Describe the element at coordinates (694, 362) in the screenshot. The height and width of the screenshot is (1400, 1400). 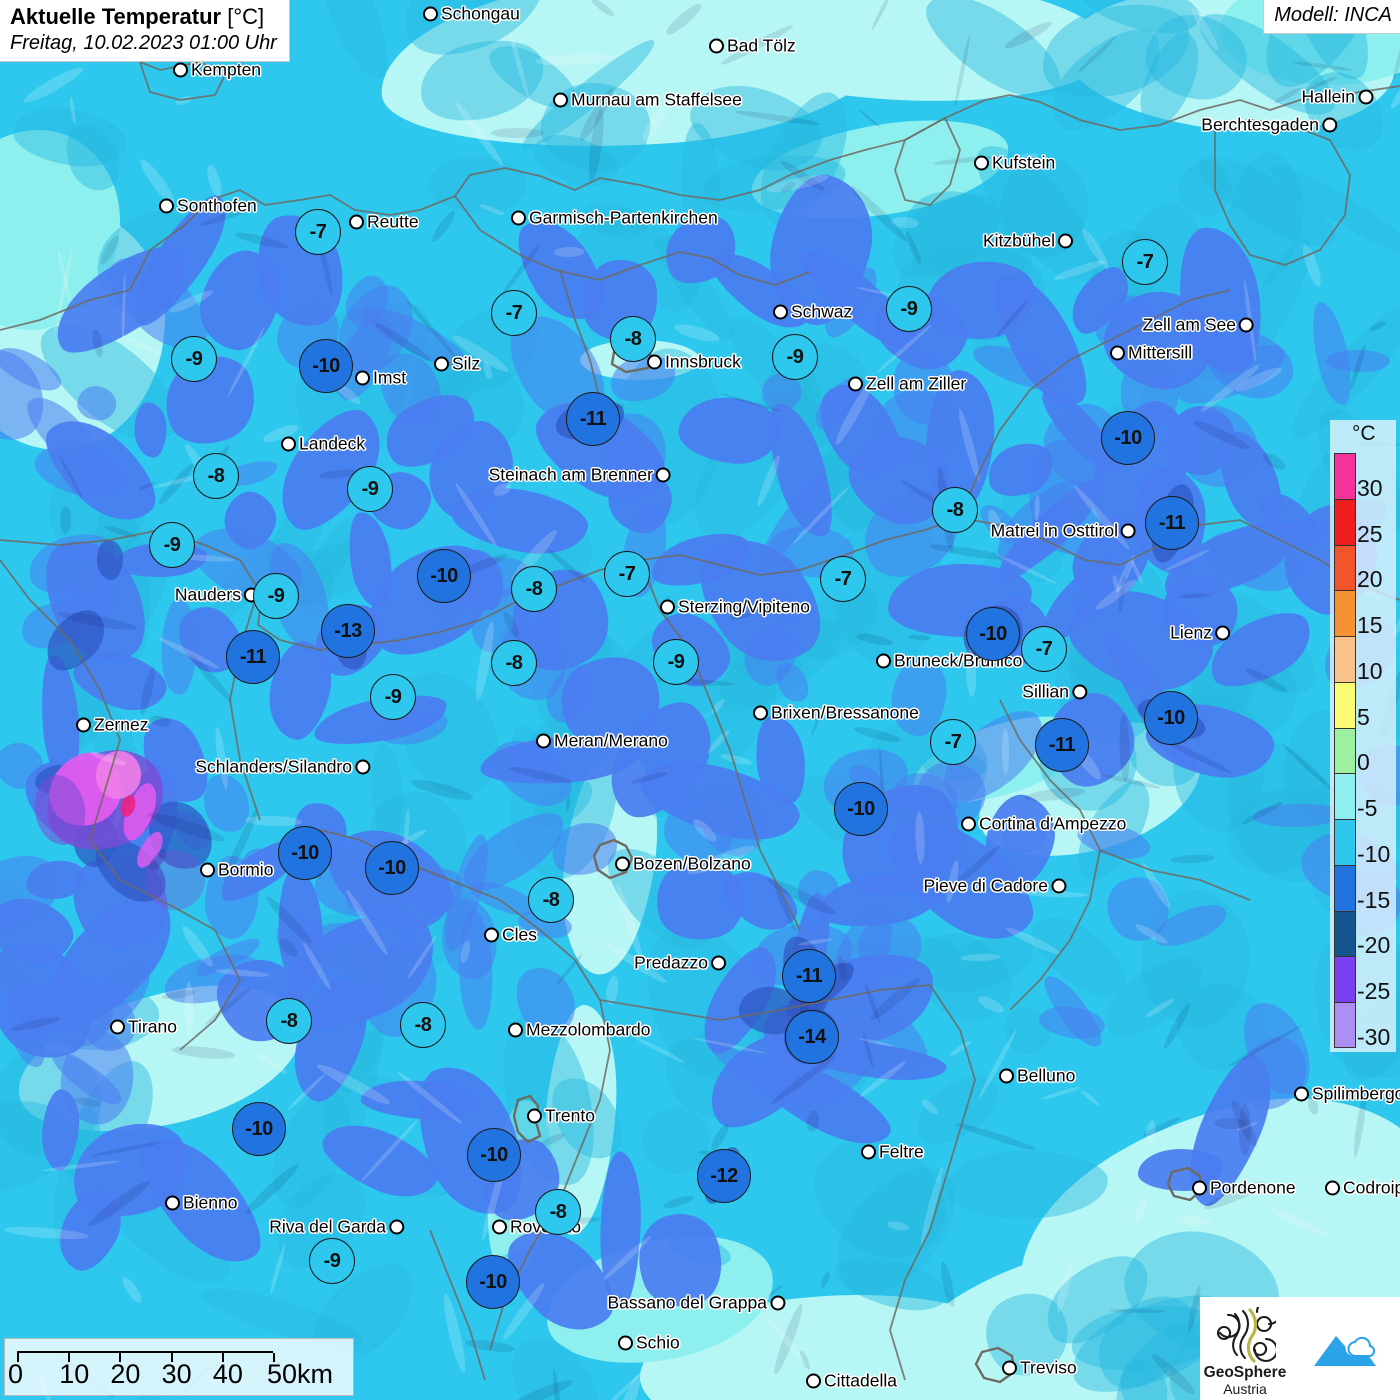
I see `city-marker: Innsbruck` at that location.